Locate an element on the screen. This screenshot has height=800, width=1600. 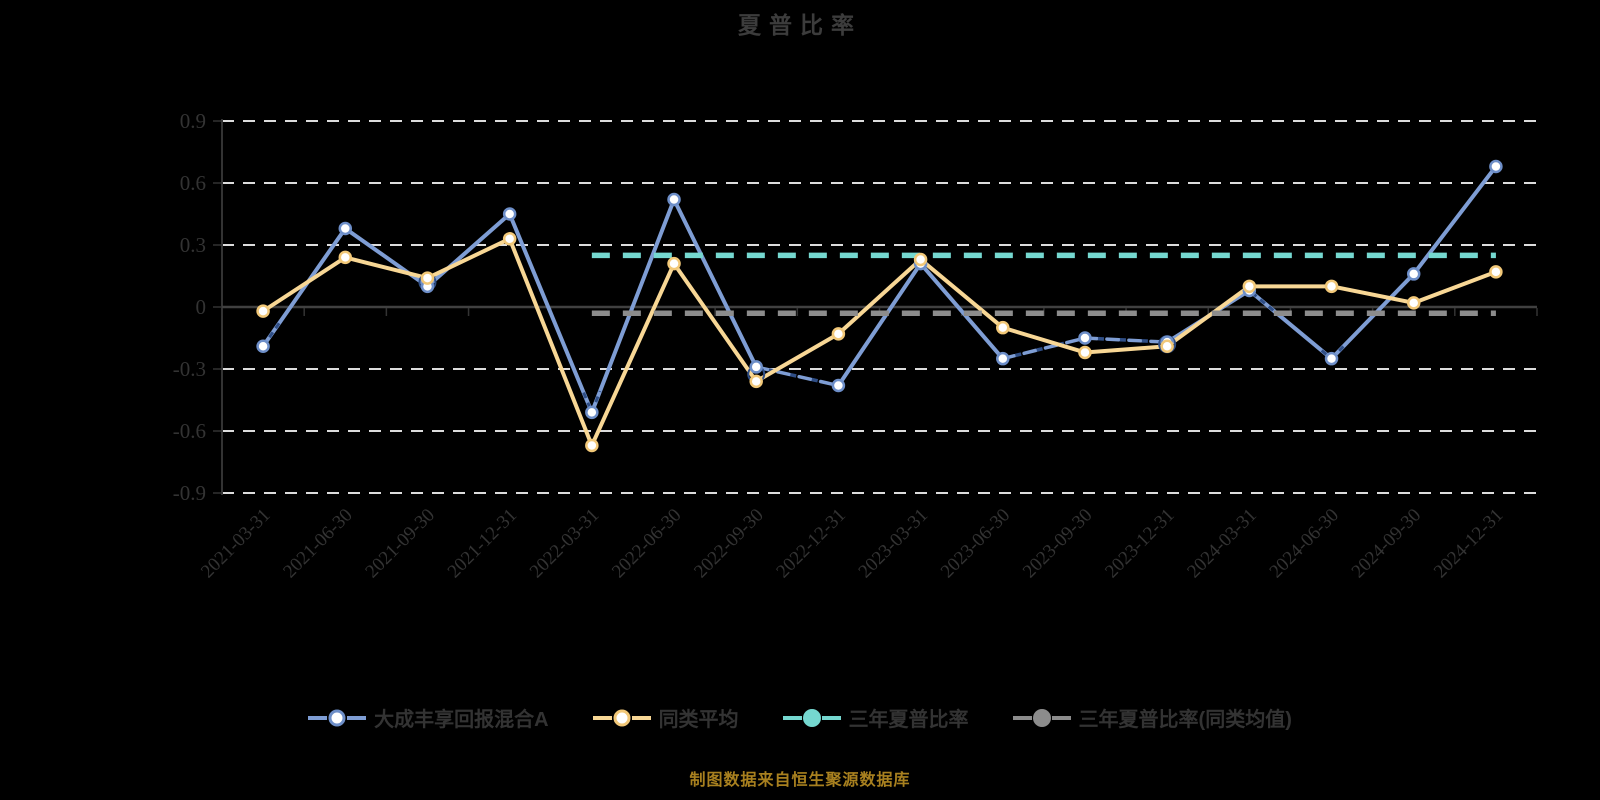
x-axis-label: 2021-12-31 is located at coordinates (483, 544).